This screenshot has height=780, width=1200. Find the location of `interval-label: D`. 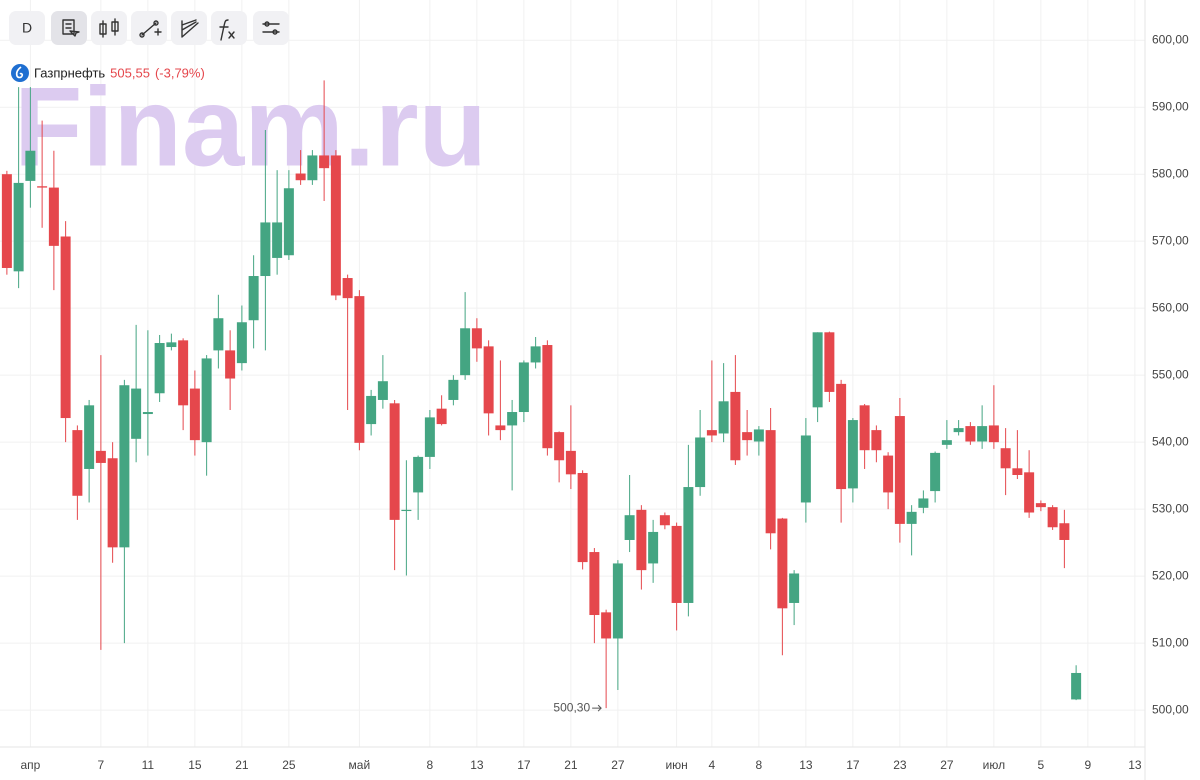

interval-label: D is located at coordinates (27, 28).